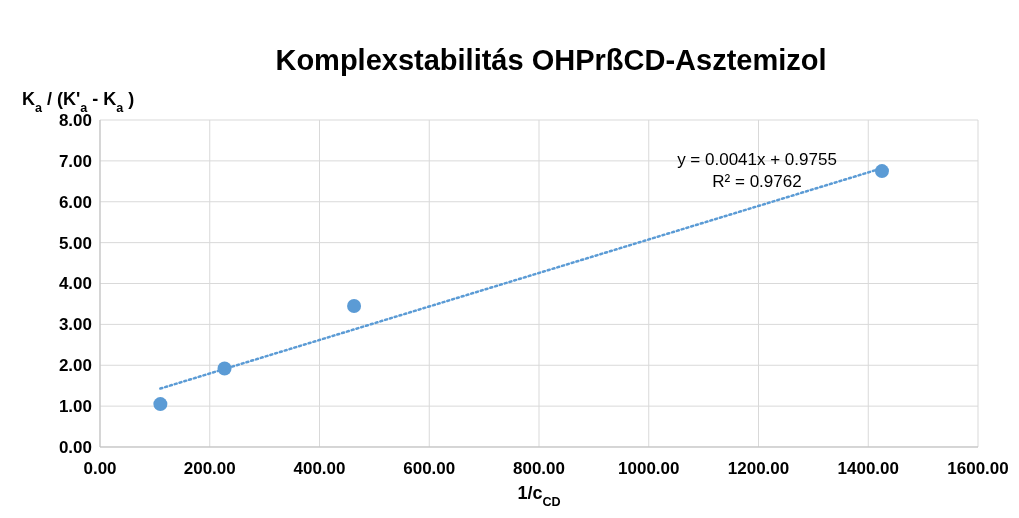 The width and height of the screenshot is (1019, 518). I want to click on y-tick-label: 0.00, so click(75, 447).